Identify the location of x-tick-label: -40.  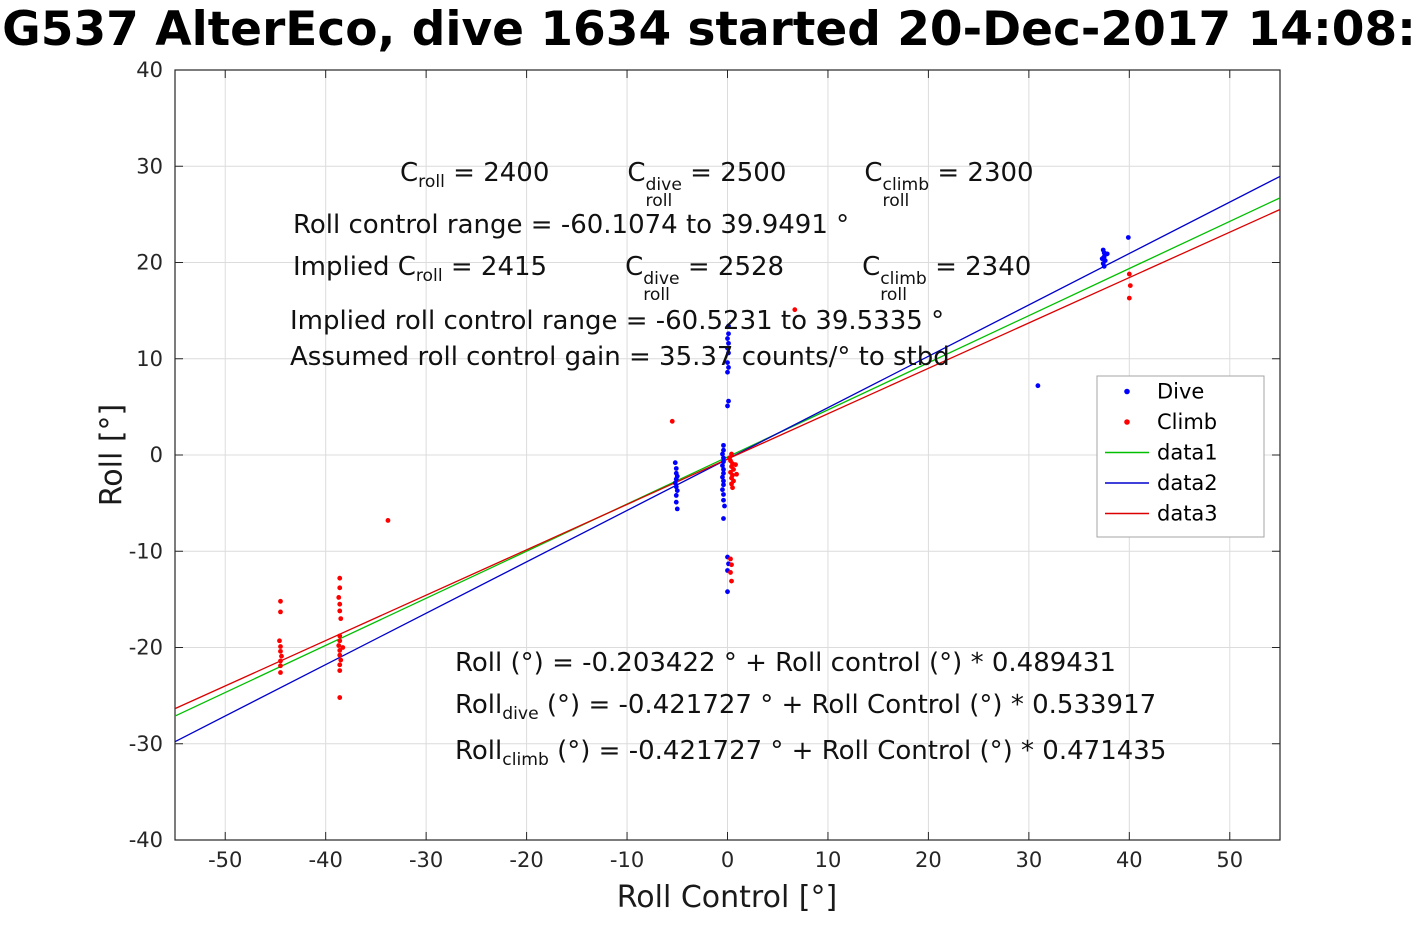
(326, 860).